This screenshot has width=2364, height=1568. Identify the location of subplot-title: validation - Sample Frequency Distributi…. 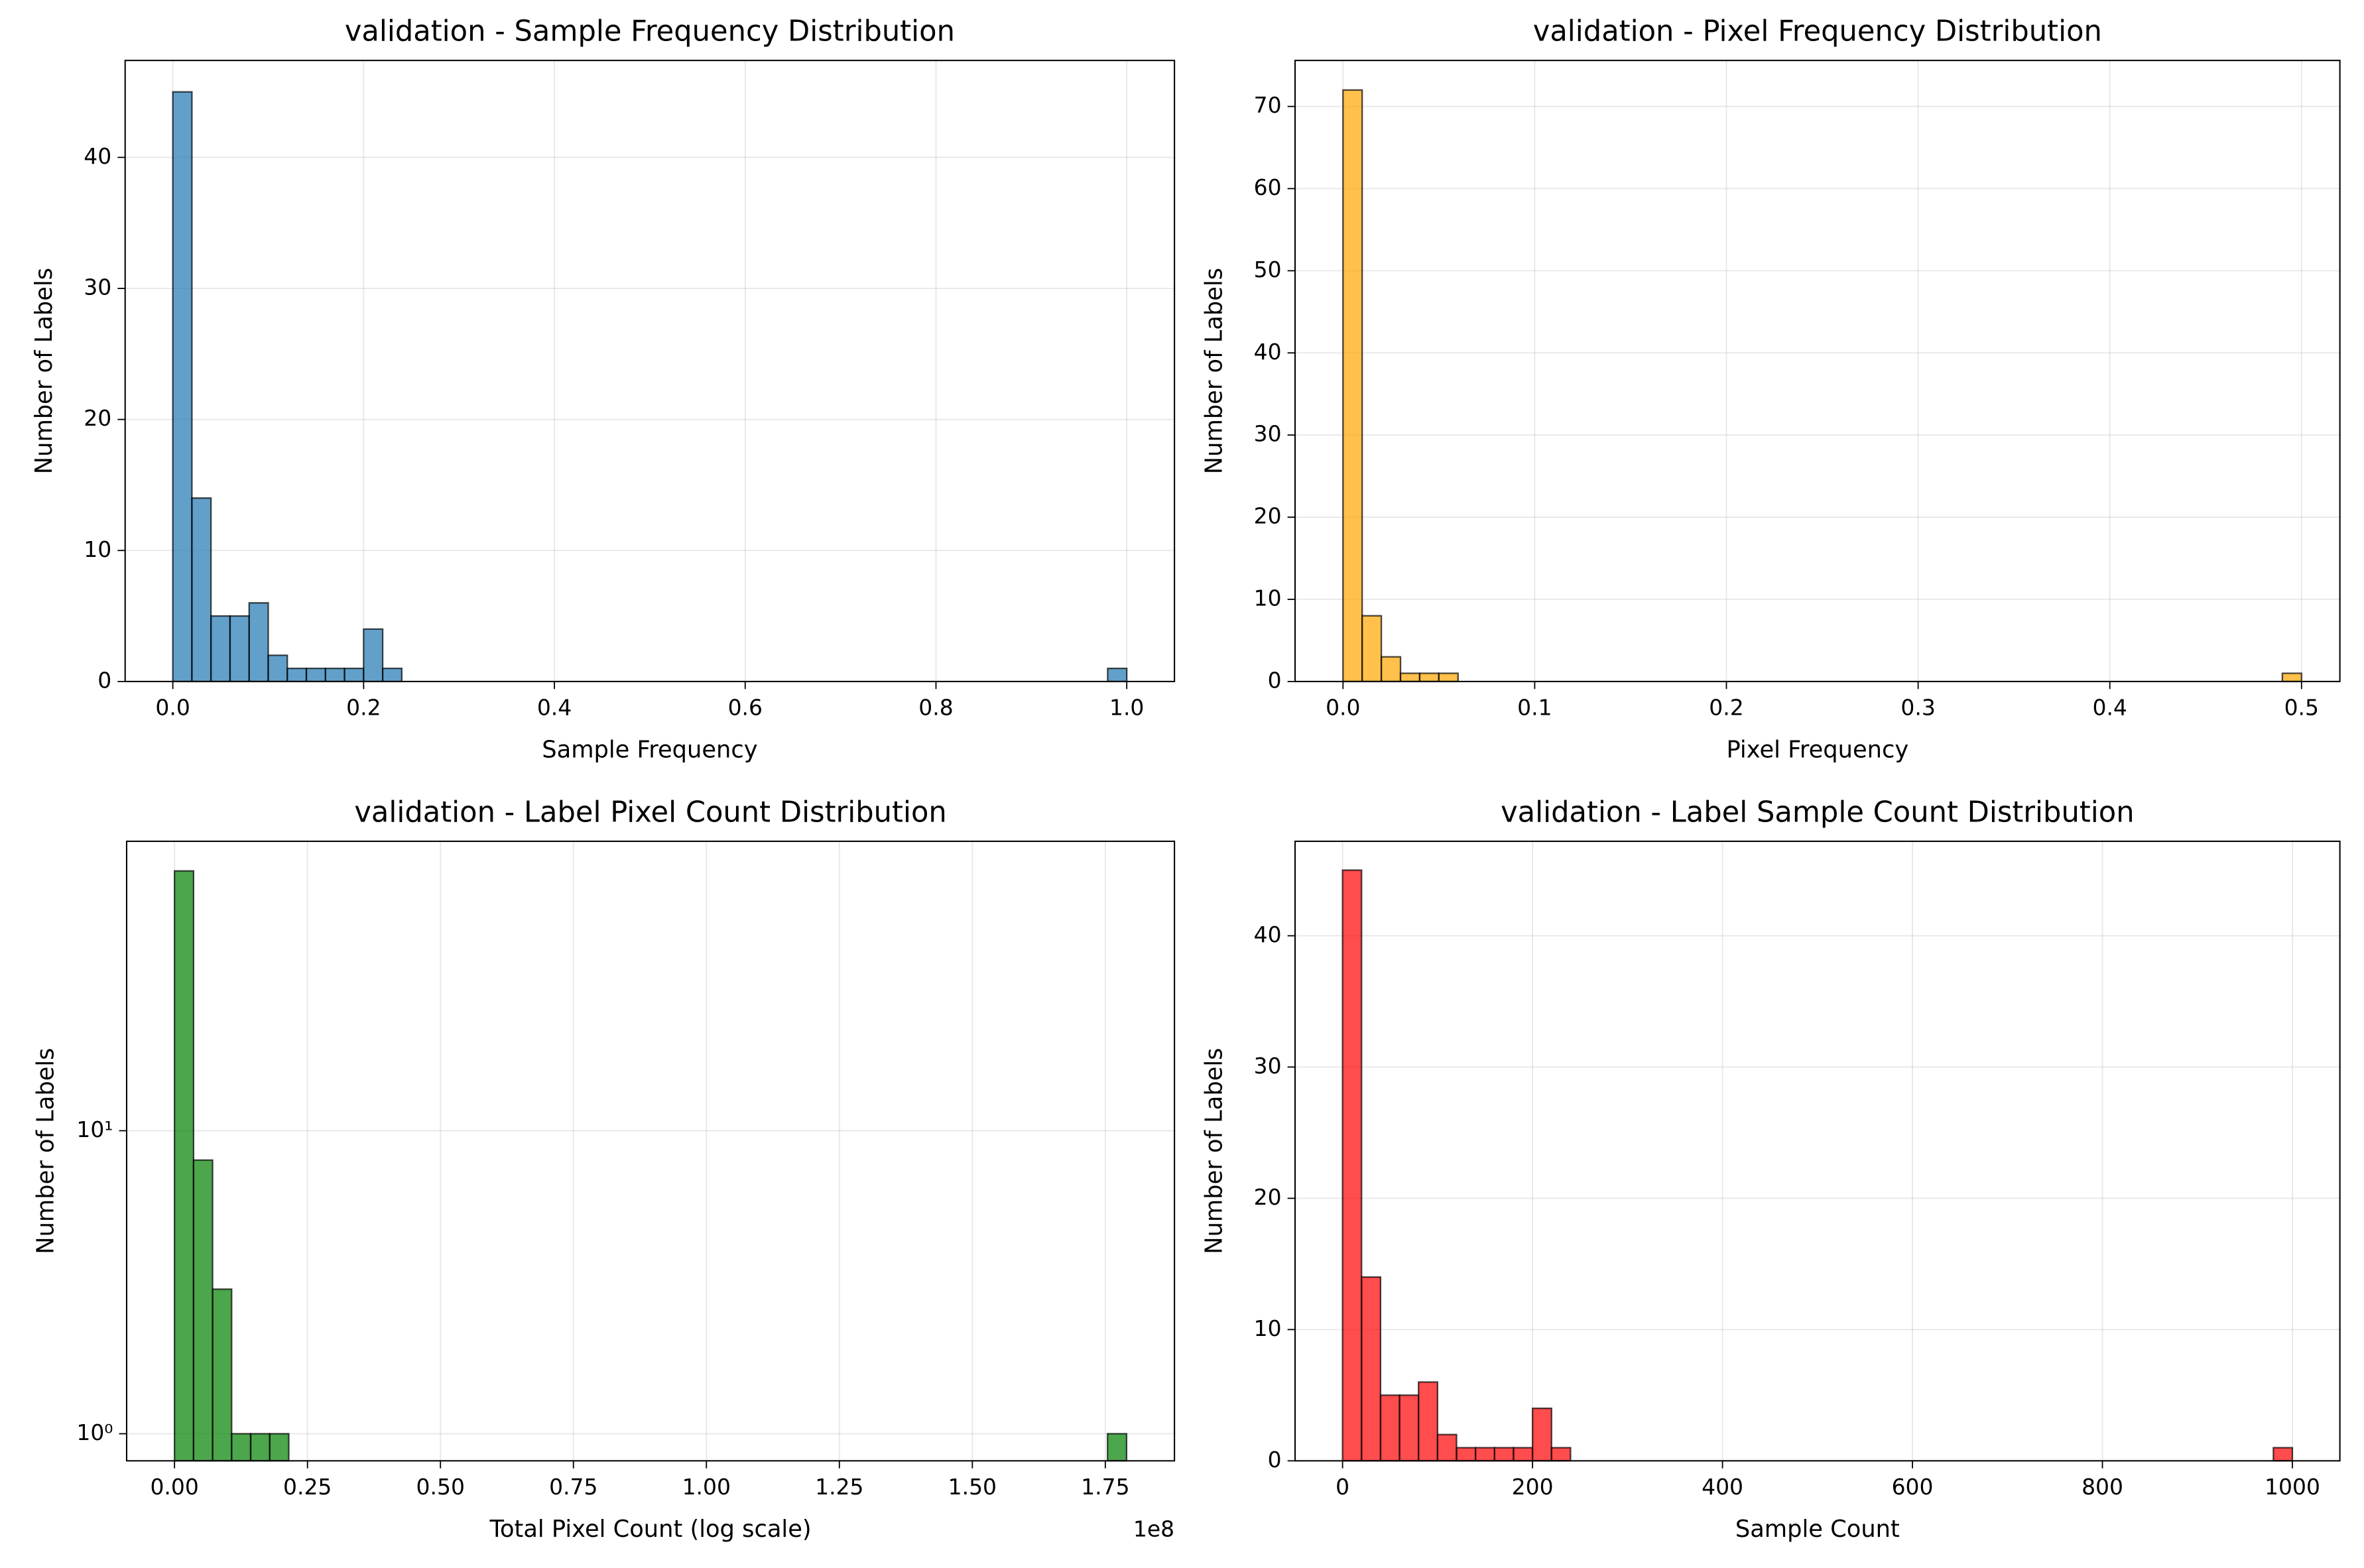
(650, 31).